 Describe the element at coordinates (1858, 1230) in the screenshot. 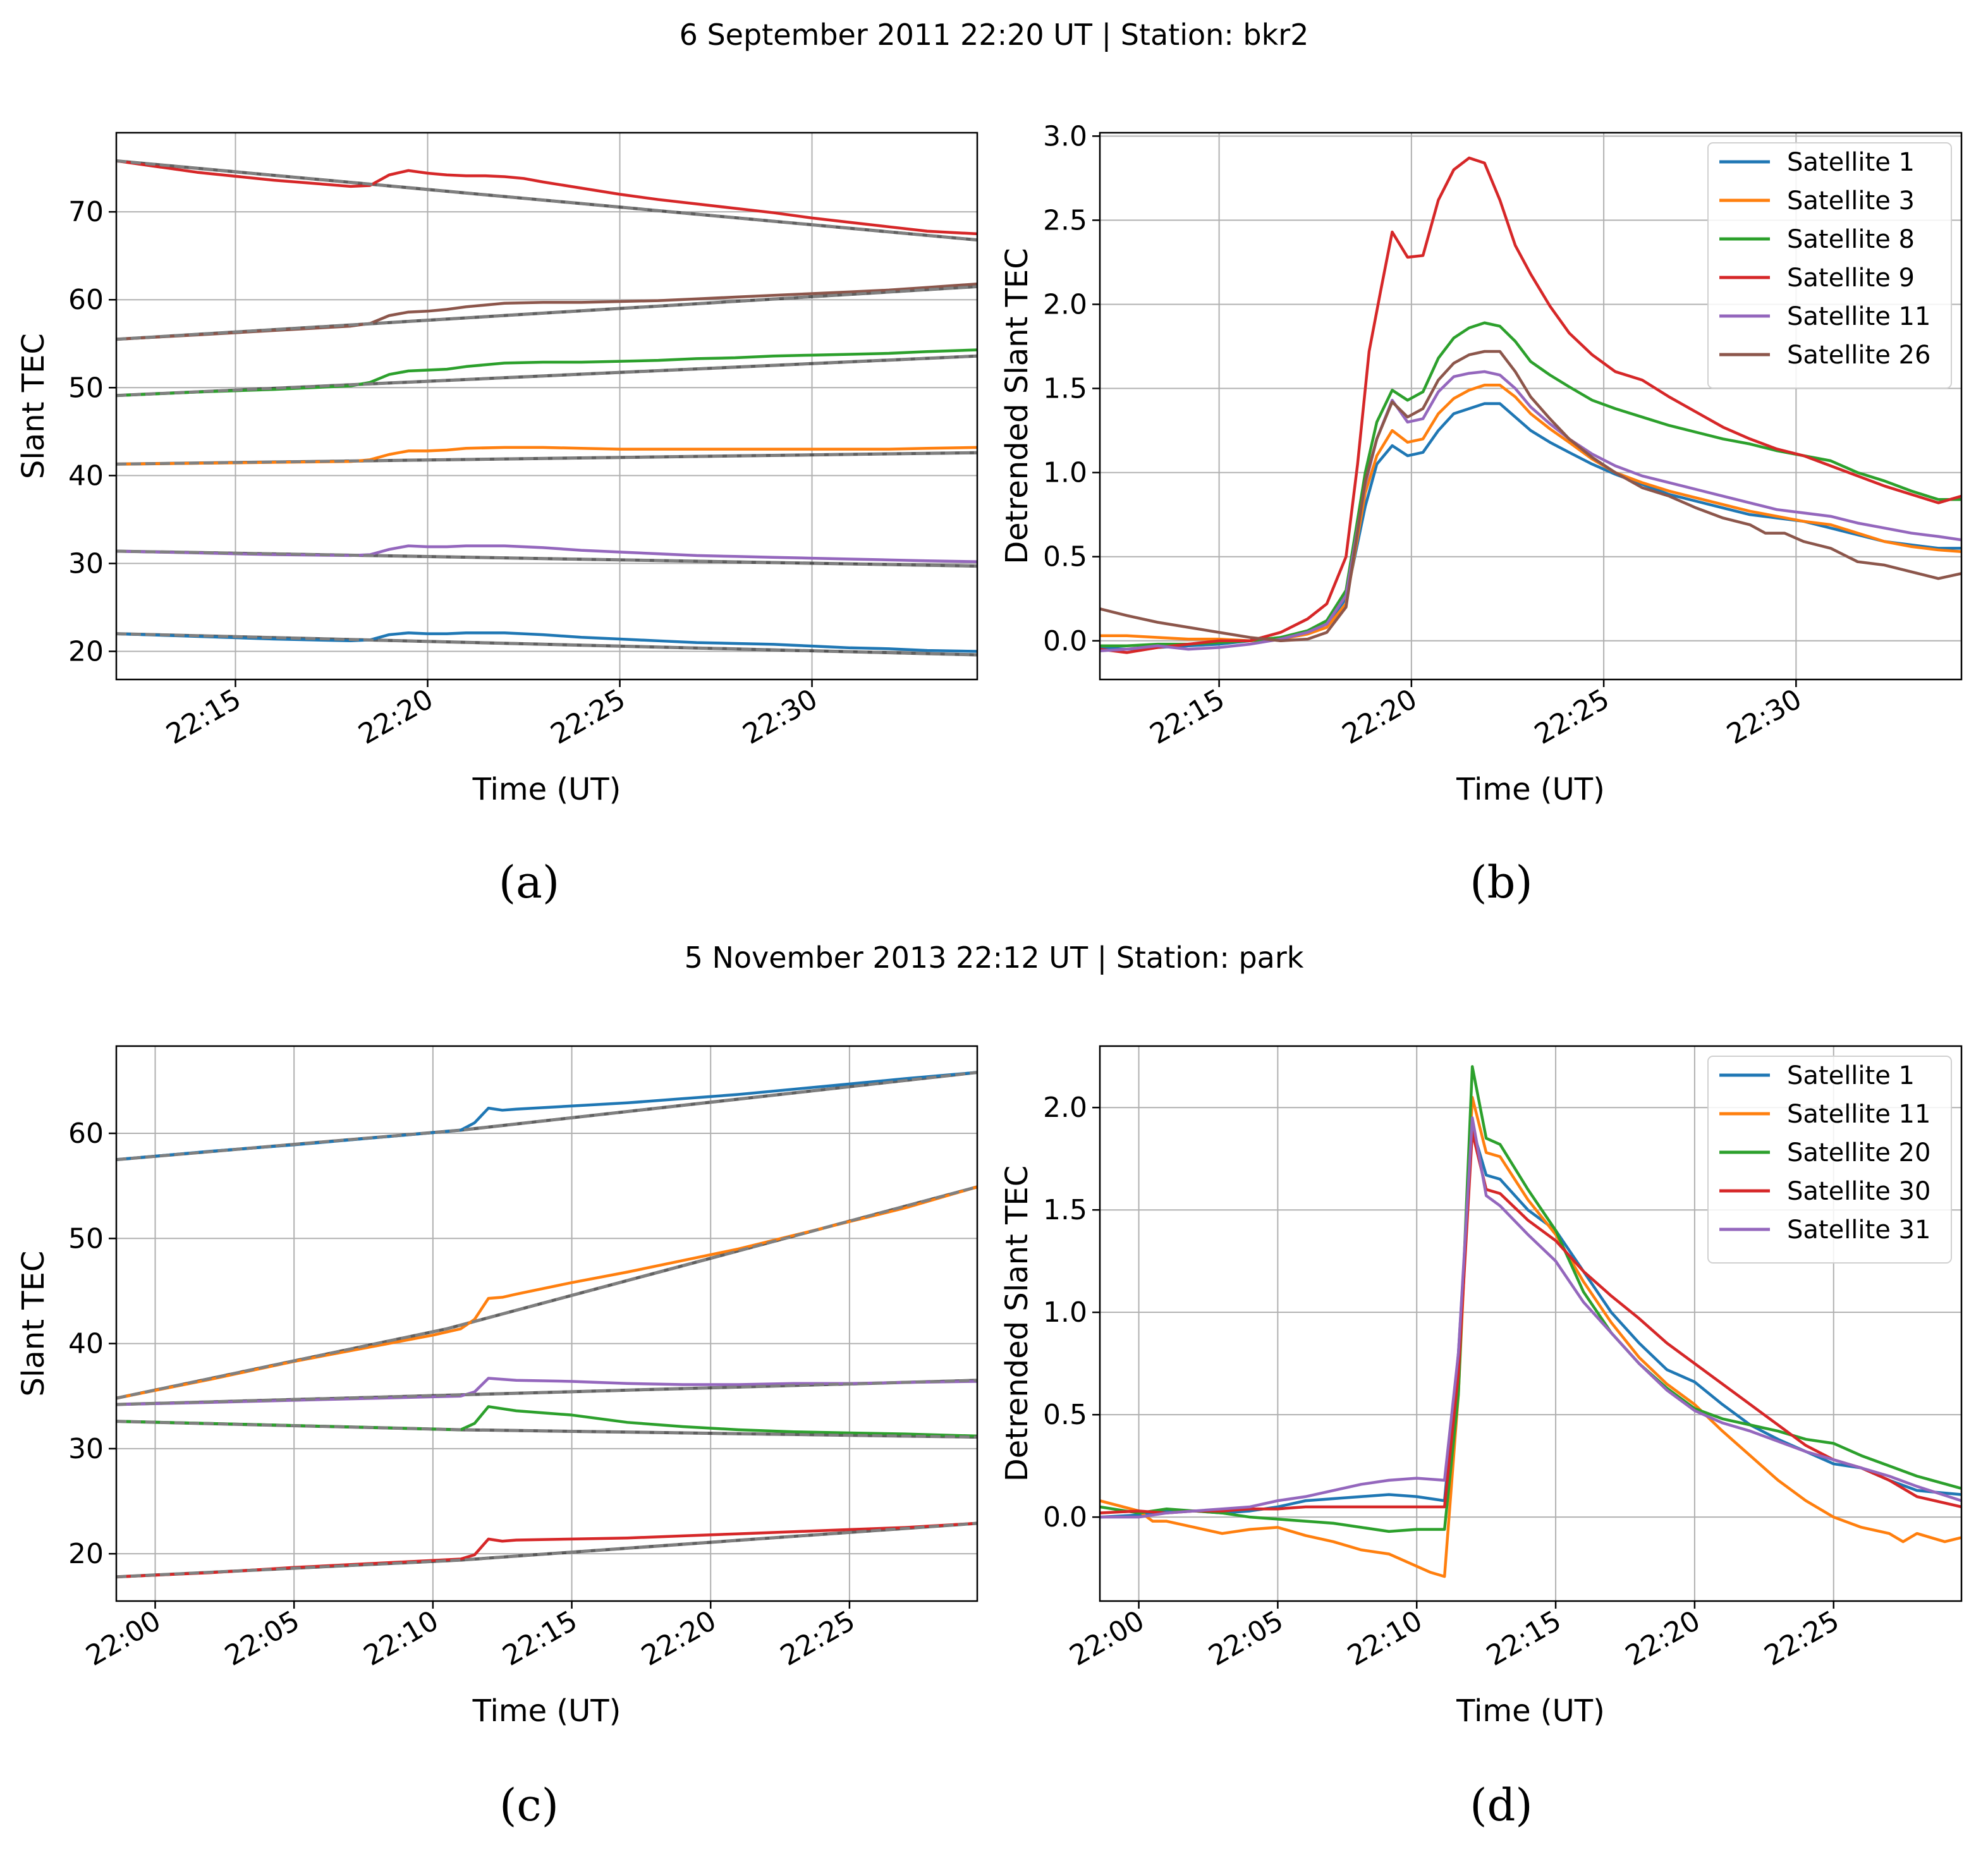

I see `legend-label: Satellite 31` at that location.